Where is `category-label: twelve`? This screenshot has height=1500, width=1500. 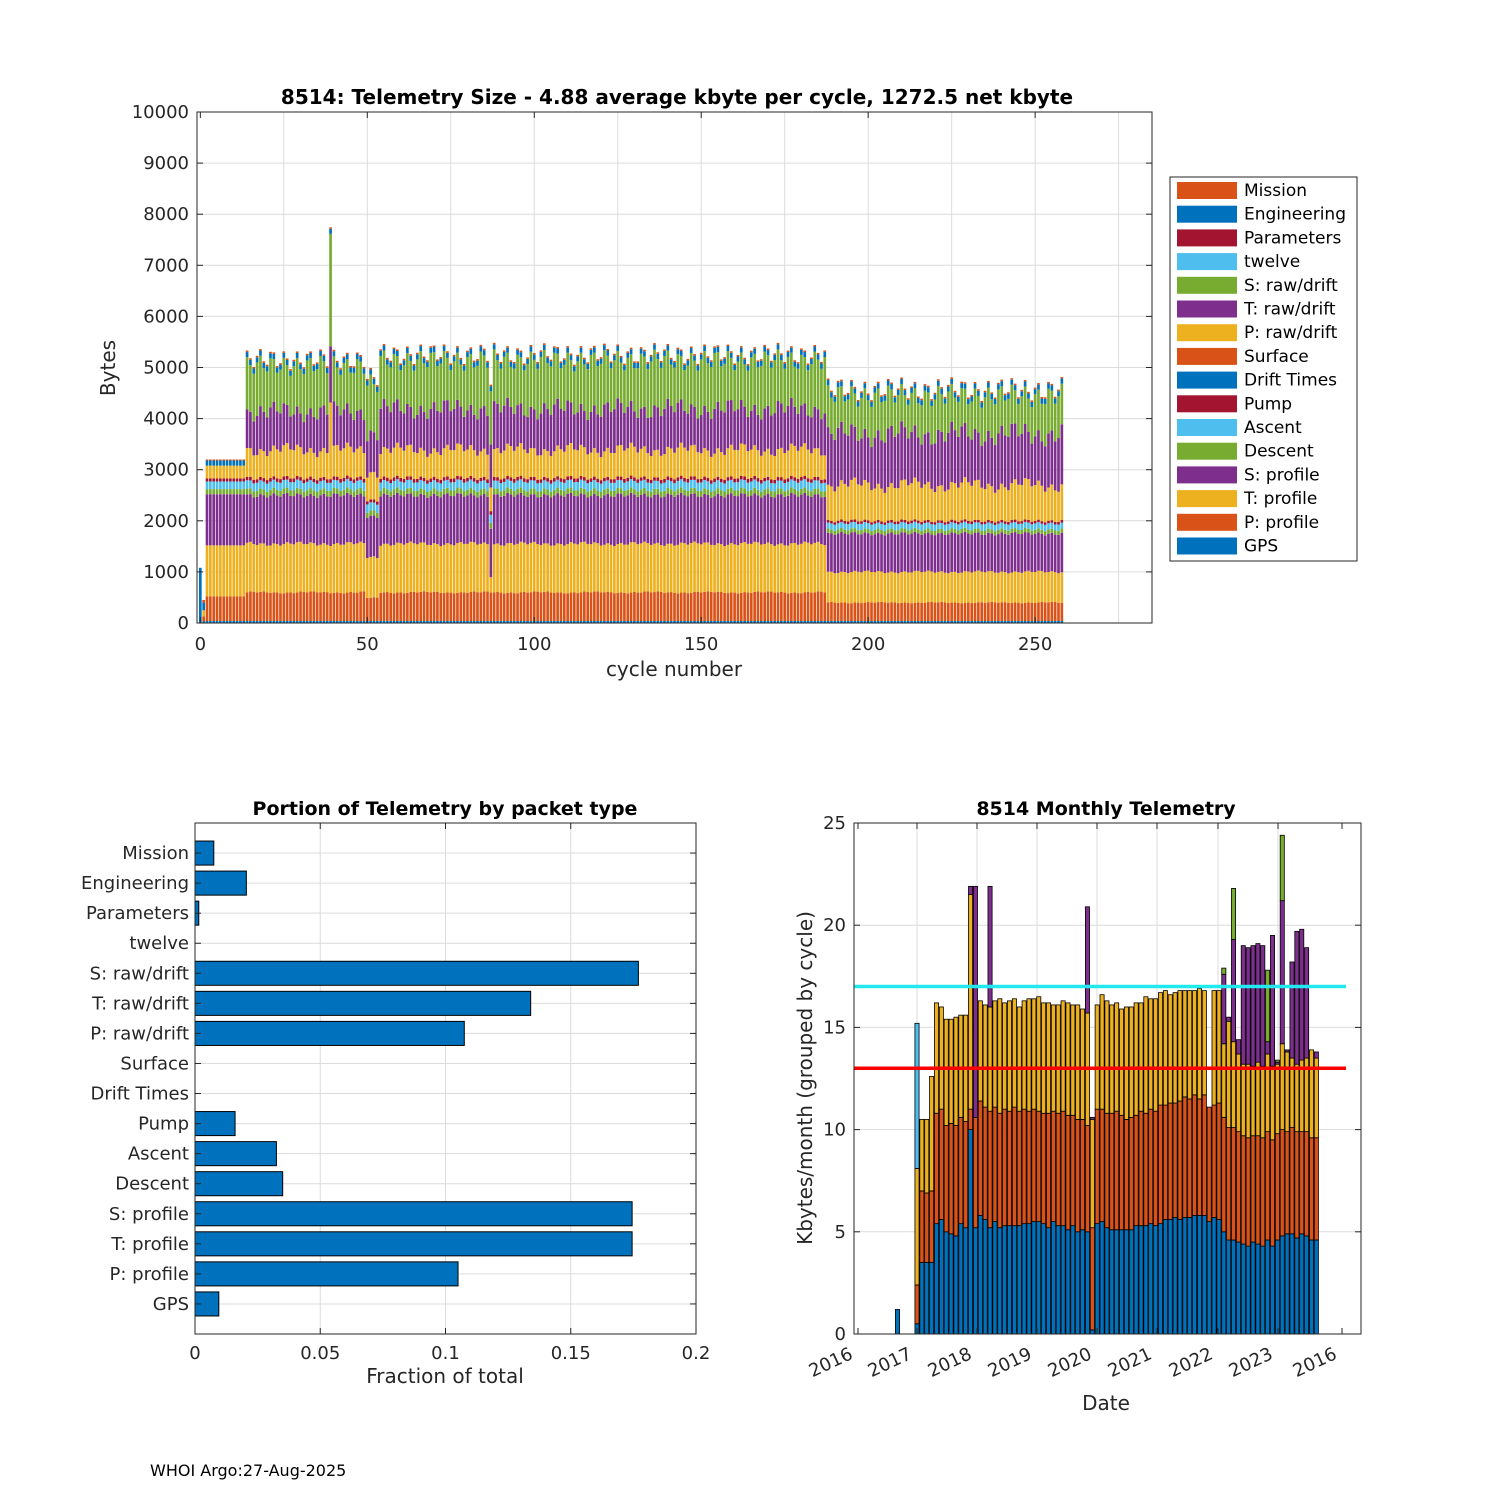 category-label: twelve is located at coordinates (159, 943).